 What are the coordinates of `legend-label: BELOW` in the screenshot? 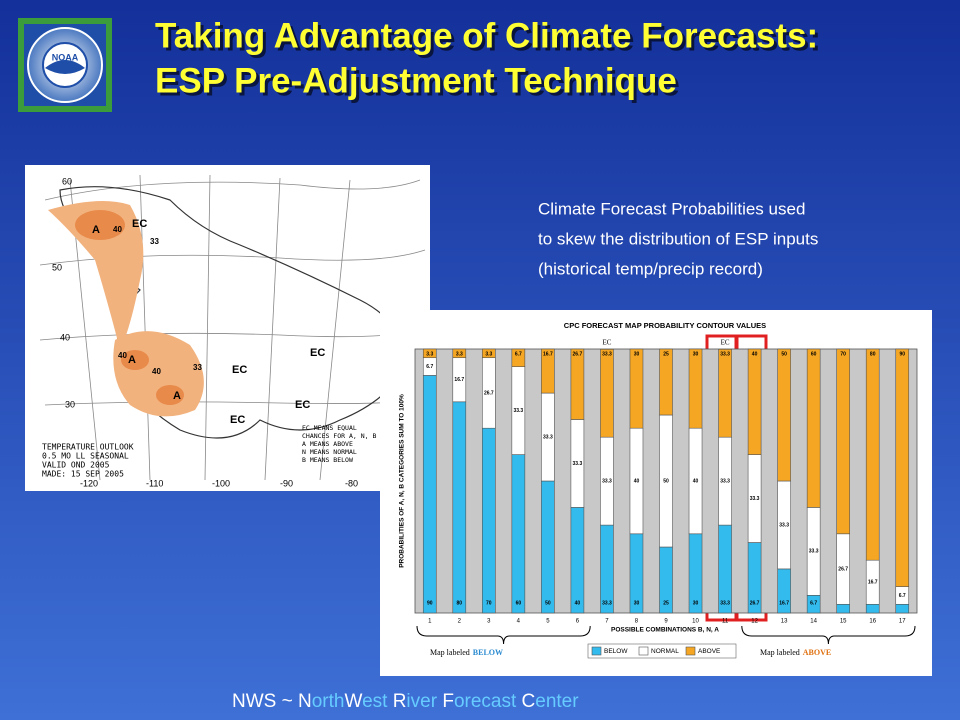 It's located at (616, 651).